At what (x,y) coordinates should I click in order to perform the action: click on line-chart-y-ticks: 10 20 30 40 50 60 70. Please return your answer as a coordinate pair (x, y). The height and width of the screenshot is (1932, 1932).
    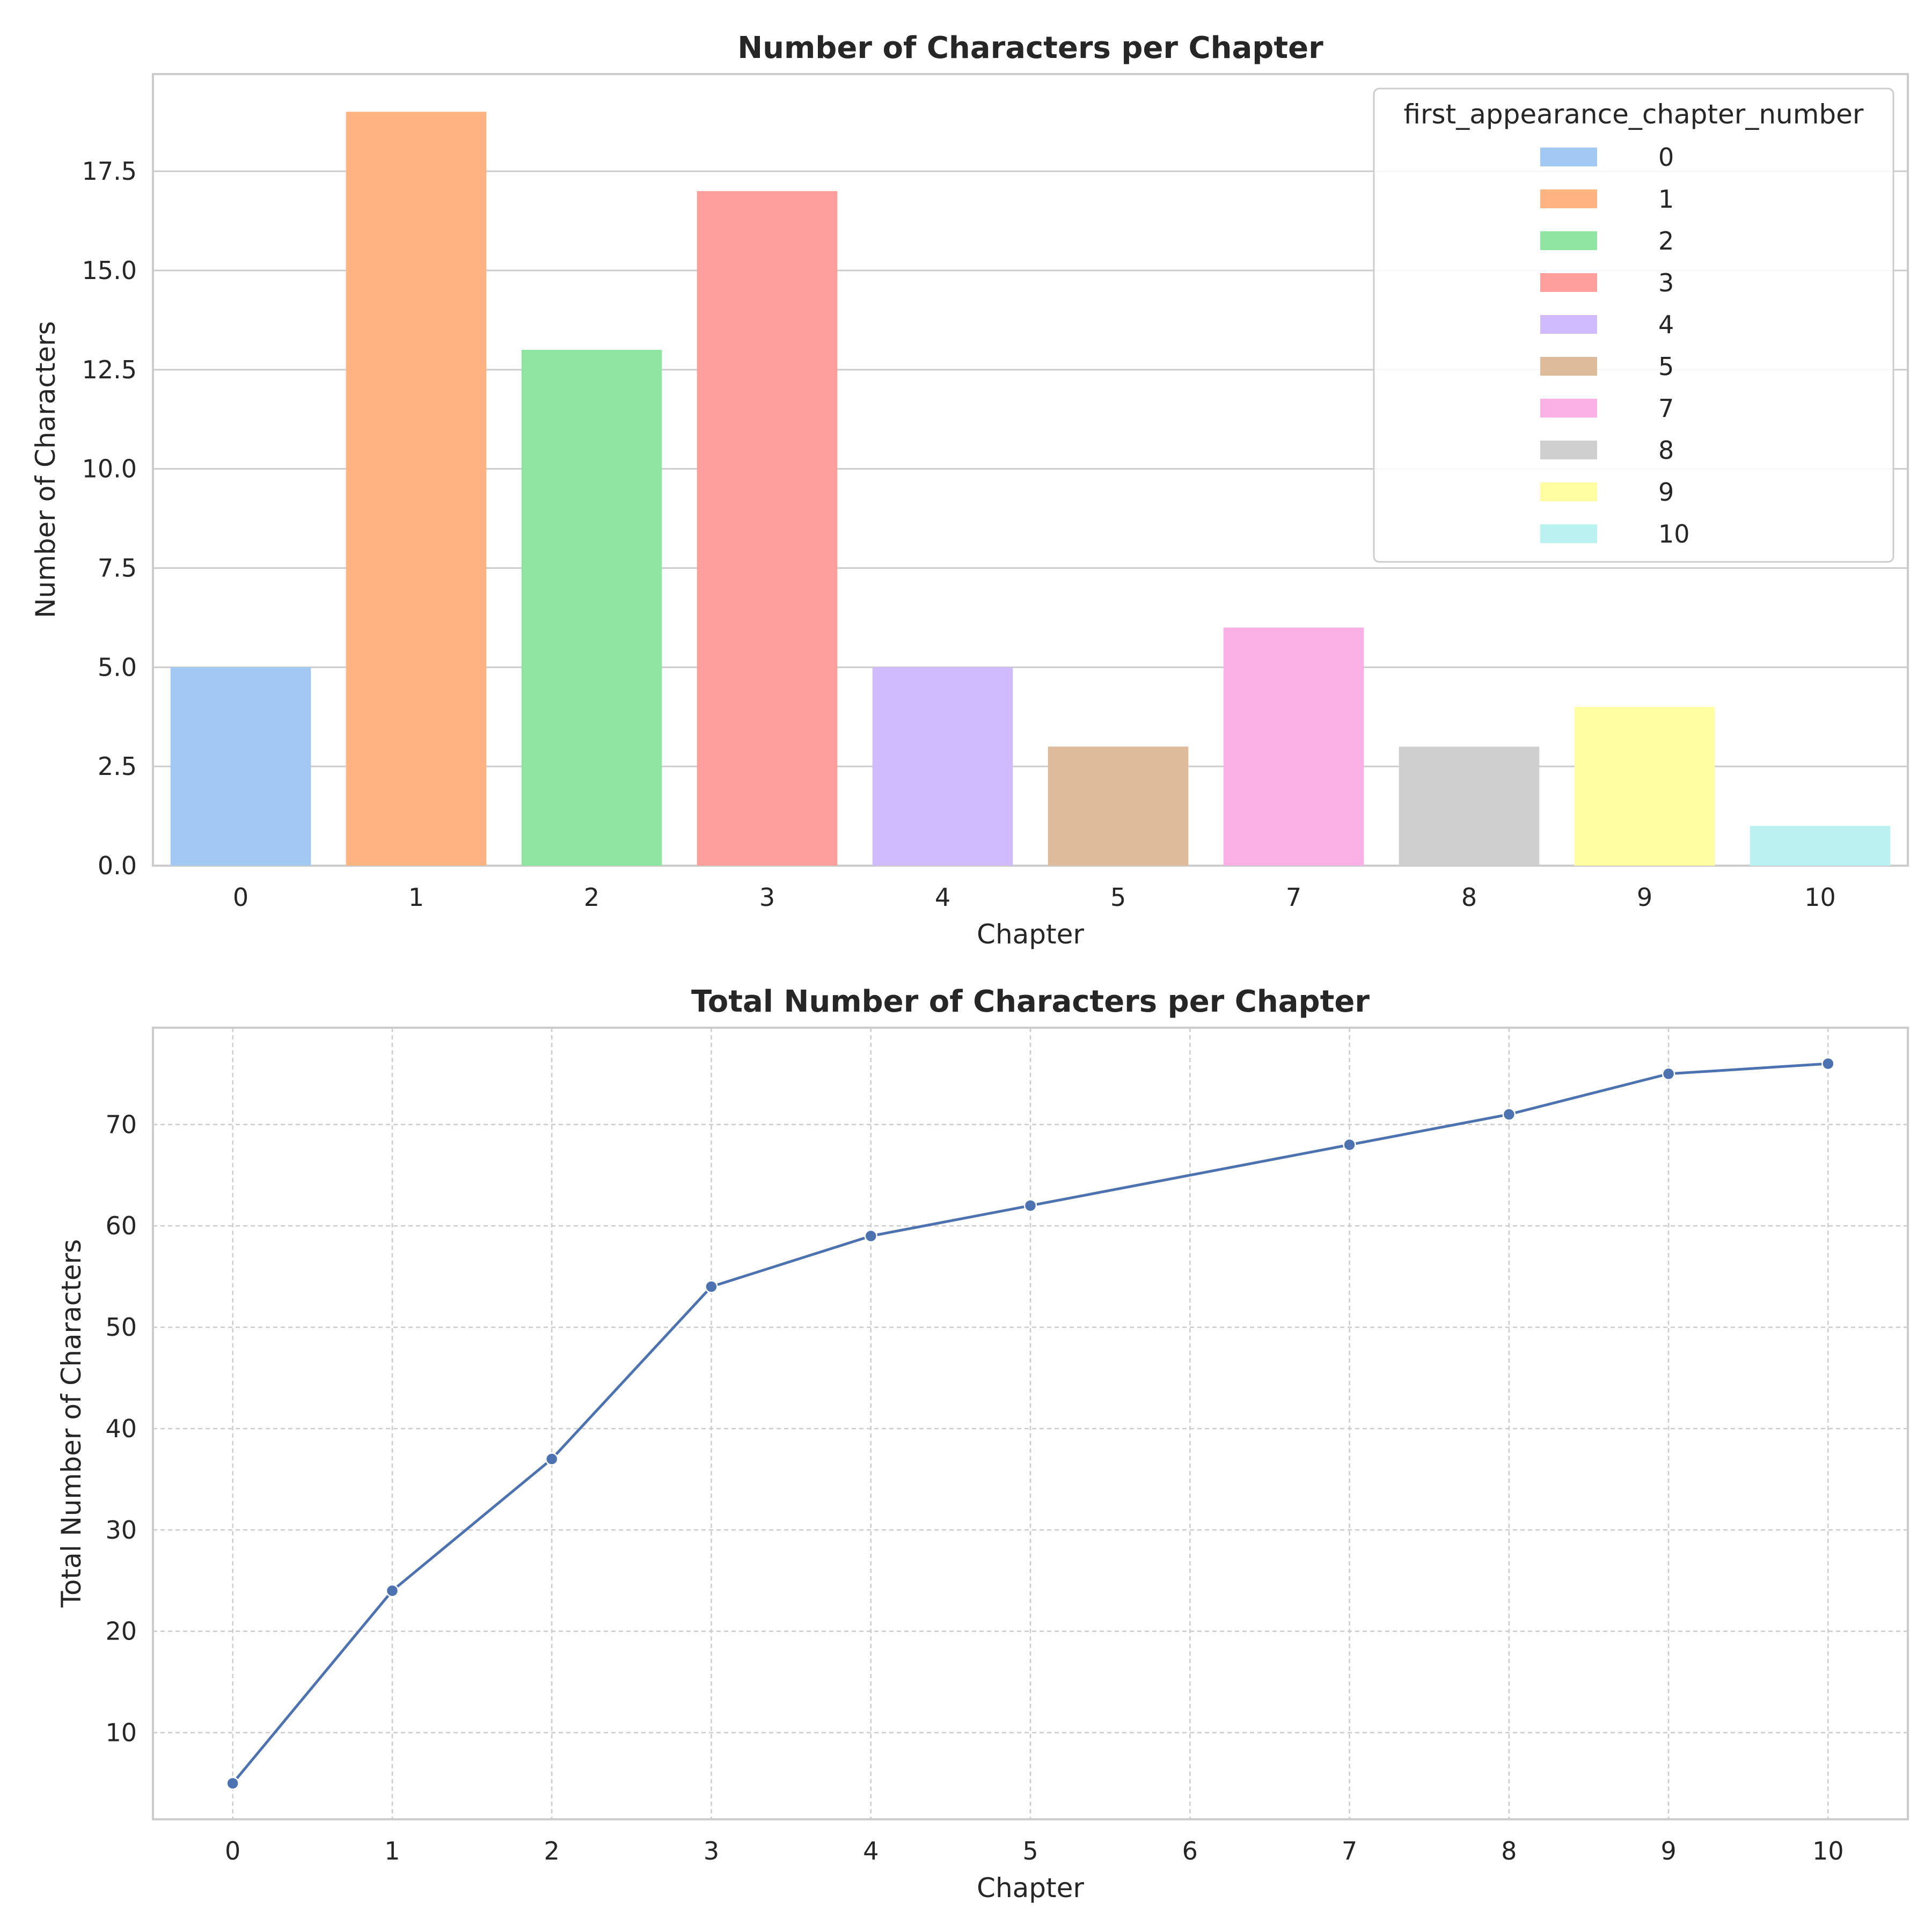
    Looking at the image, I should click on (121, 1428).